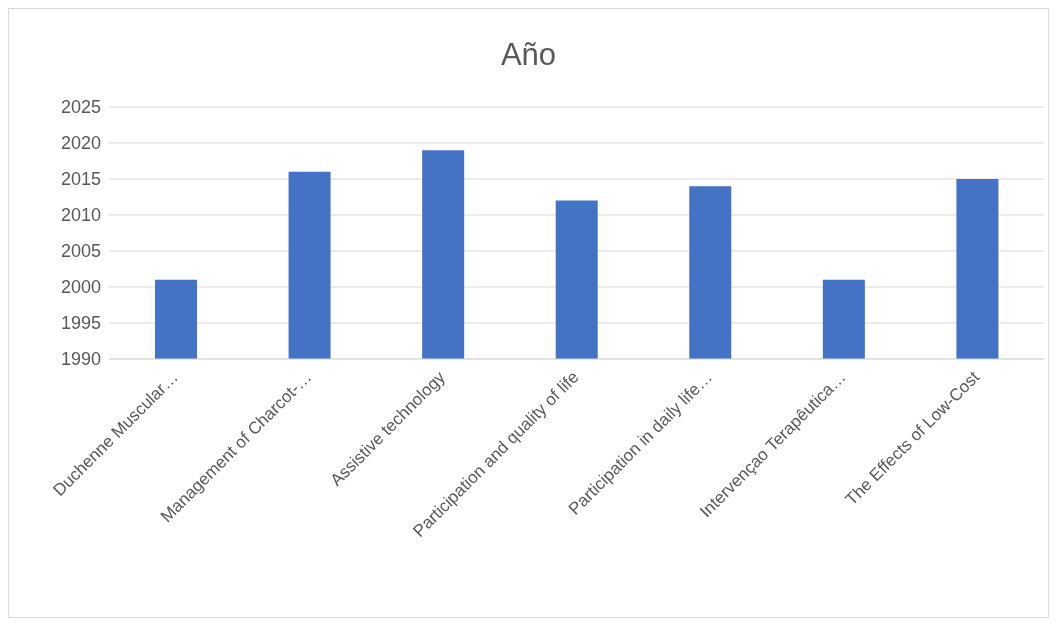 The width and height of the screenshot is (1057, 624). Describe the element at coordinates (80, 359) in the screenshot. I see `y-tick-label: 1990` at that location.